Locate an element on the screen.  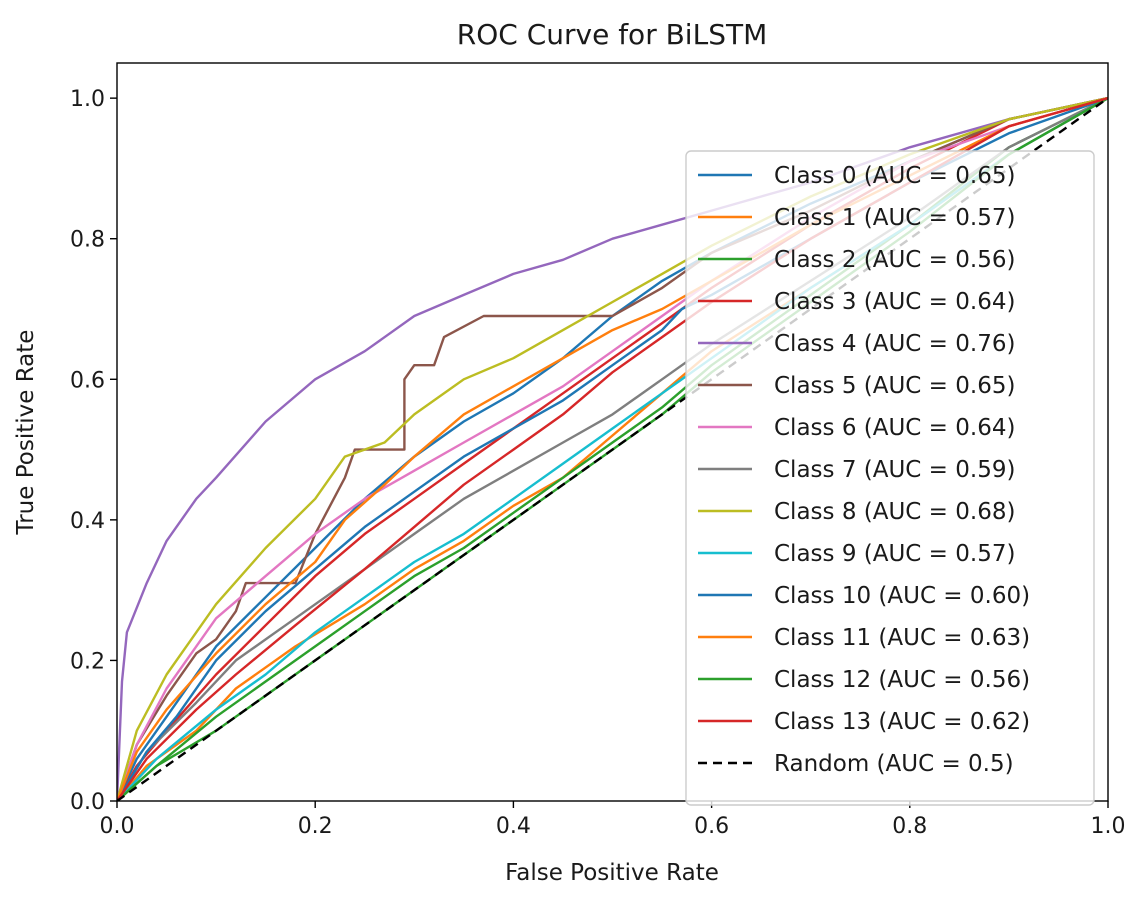
legend-label-10: Class 10 (AUC = 0.60) is located at coordinates (902, 596).